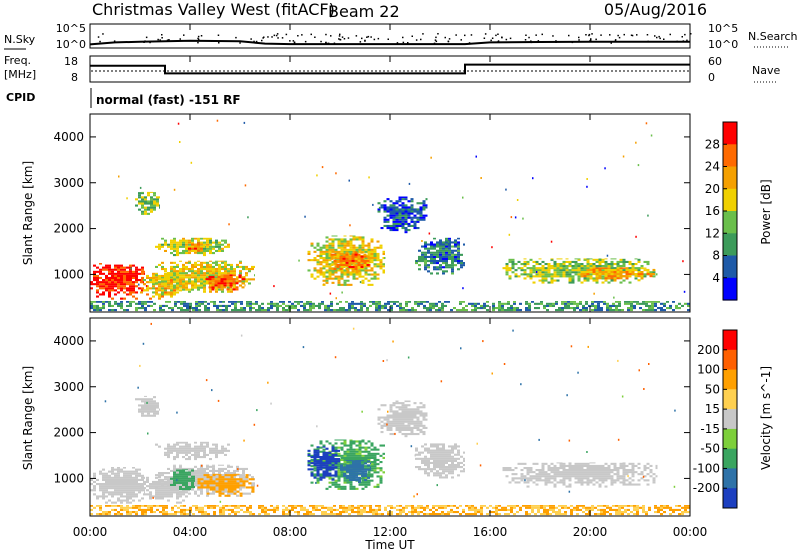  Describe the element at coordinates (730, 289) in the screenshot. I see `colorbar-segment` at that location.